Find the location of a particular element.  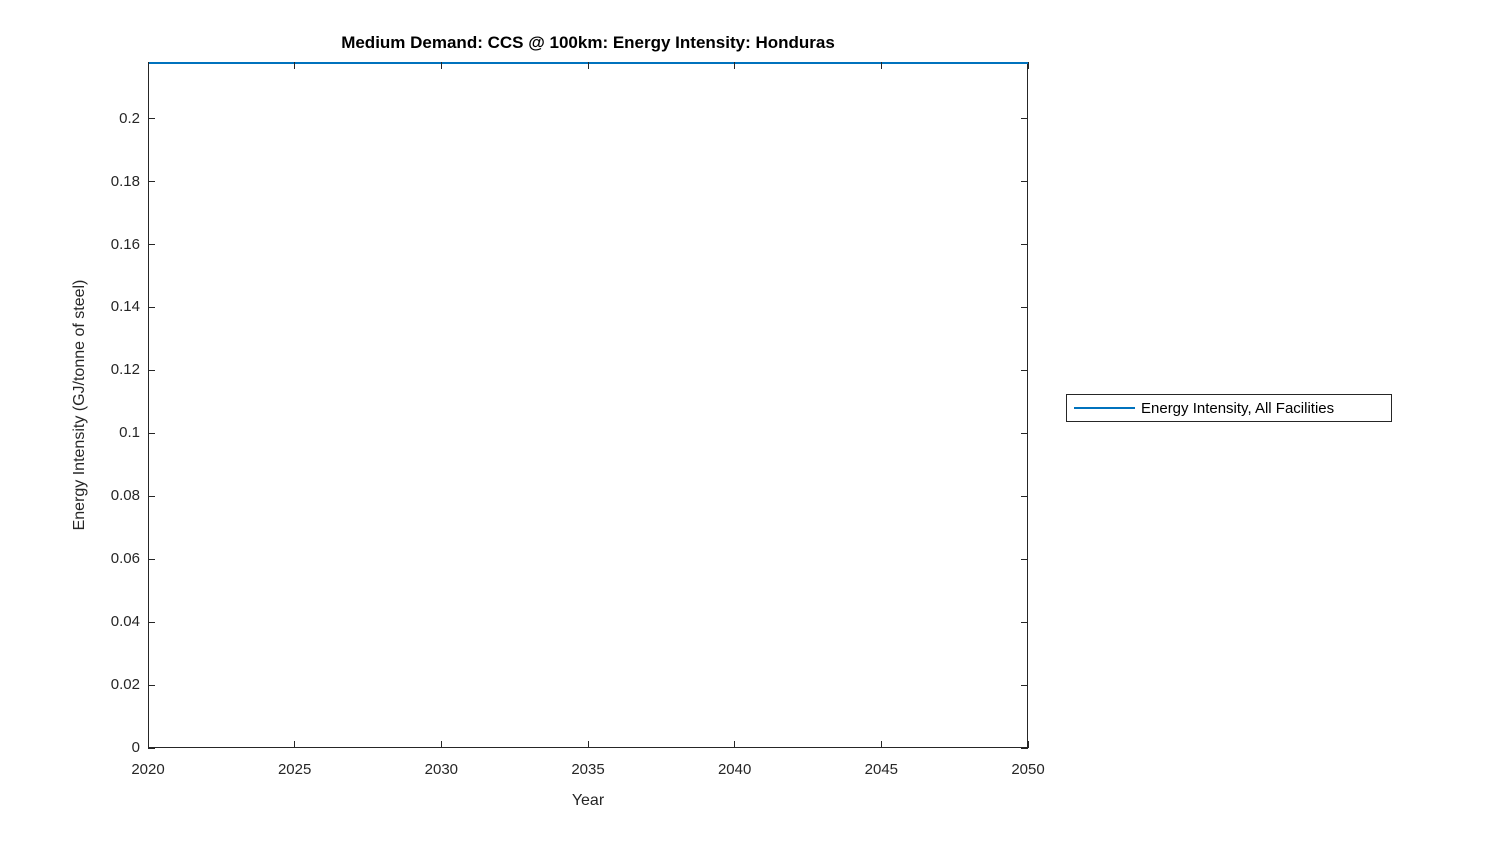

y-tick-label: 0.04 is located at coordinates (125, 622).